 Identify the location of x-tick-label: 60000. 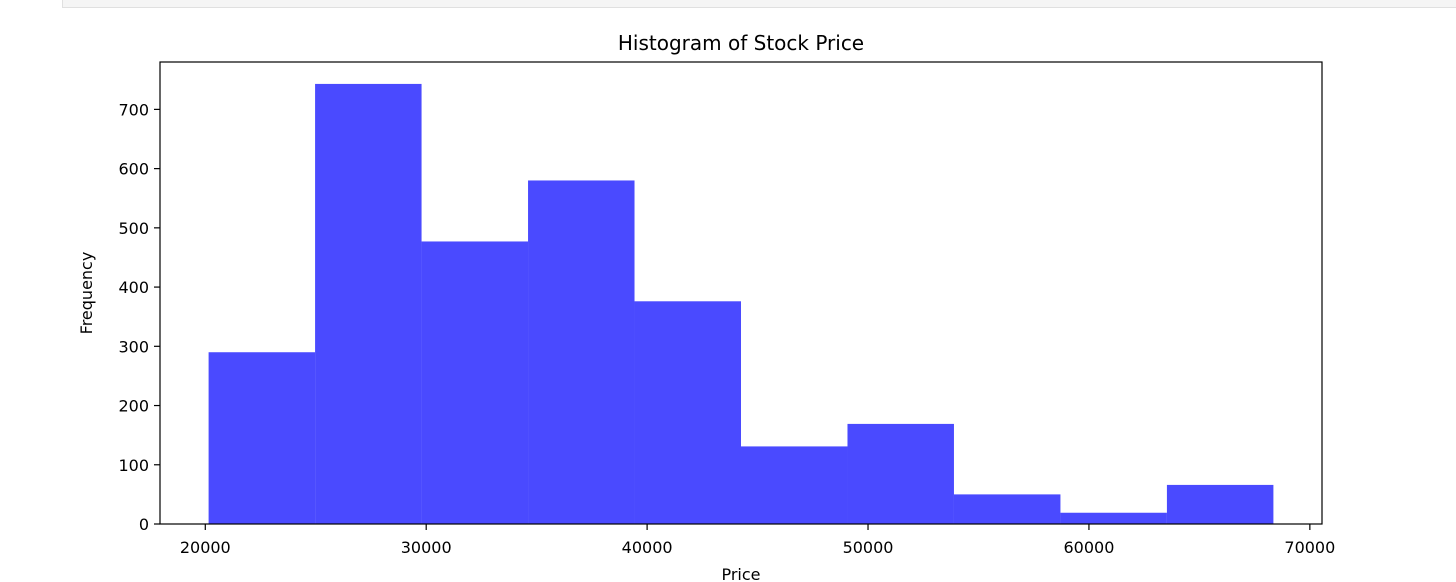
(1088, 547).